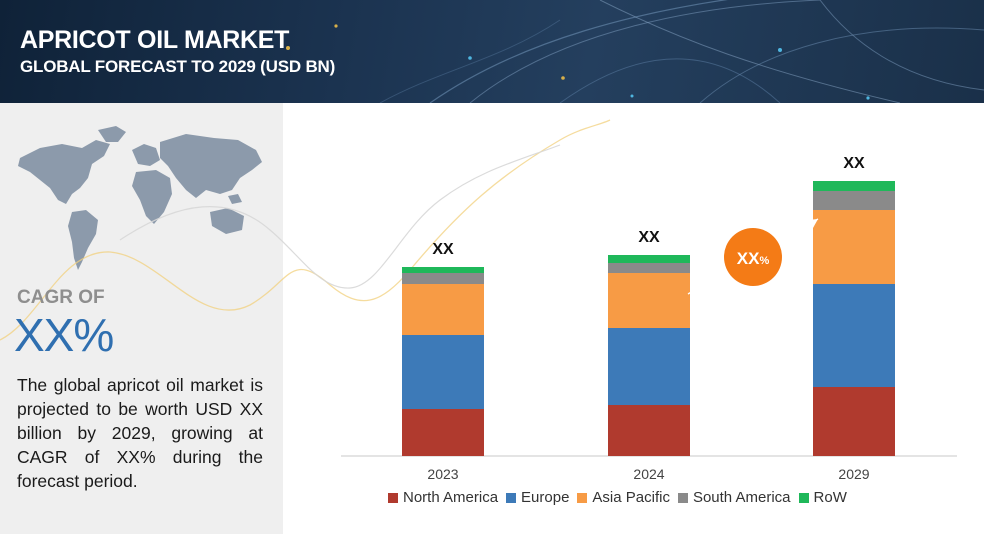  I want to click on bar-2024-south-america, so click(649, 268).